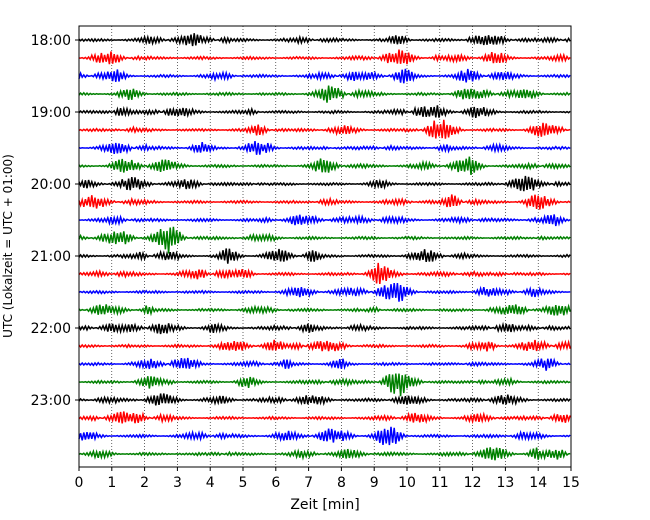 The image size is (650, 520). Describe the element at coordinates (111, 483) in the screenshot. I see `x-tick-label: 1` at that location.